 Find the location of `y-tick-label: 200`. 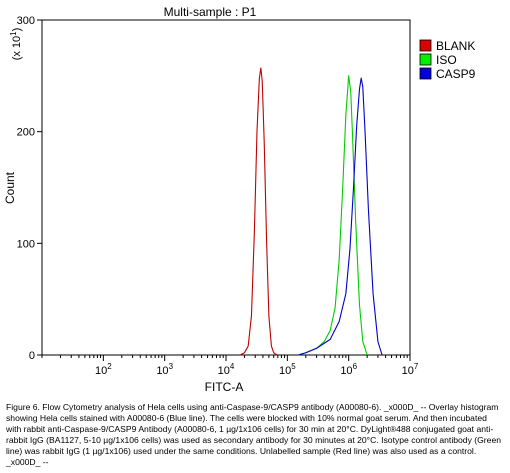

y-tick-label: 200 is located at coordinates (26, 133).